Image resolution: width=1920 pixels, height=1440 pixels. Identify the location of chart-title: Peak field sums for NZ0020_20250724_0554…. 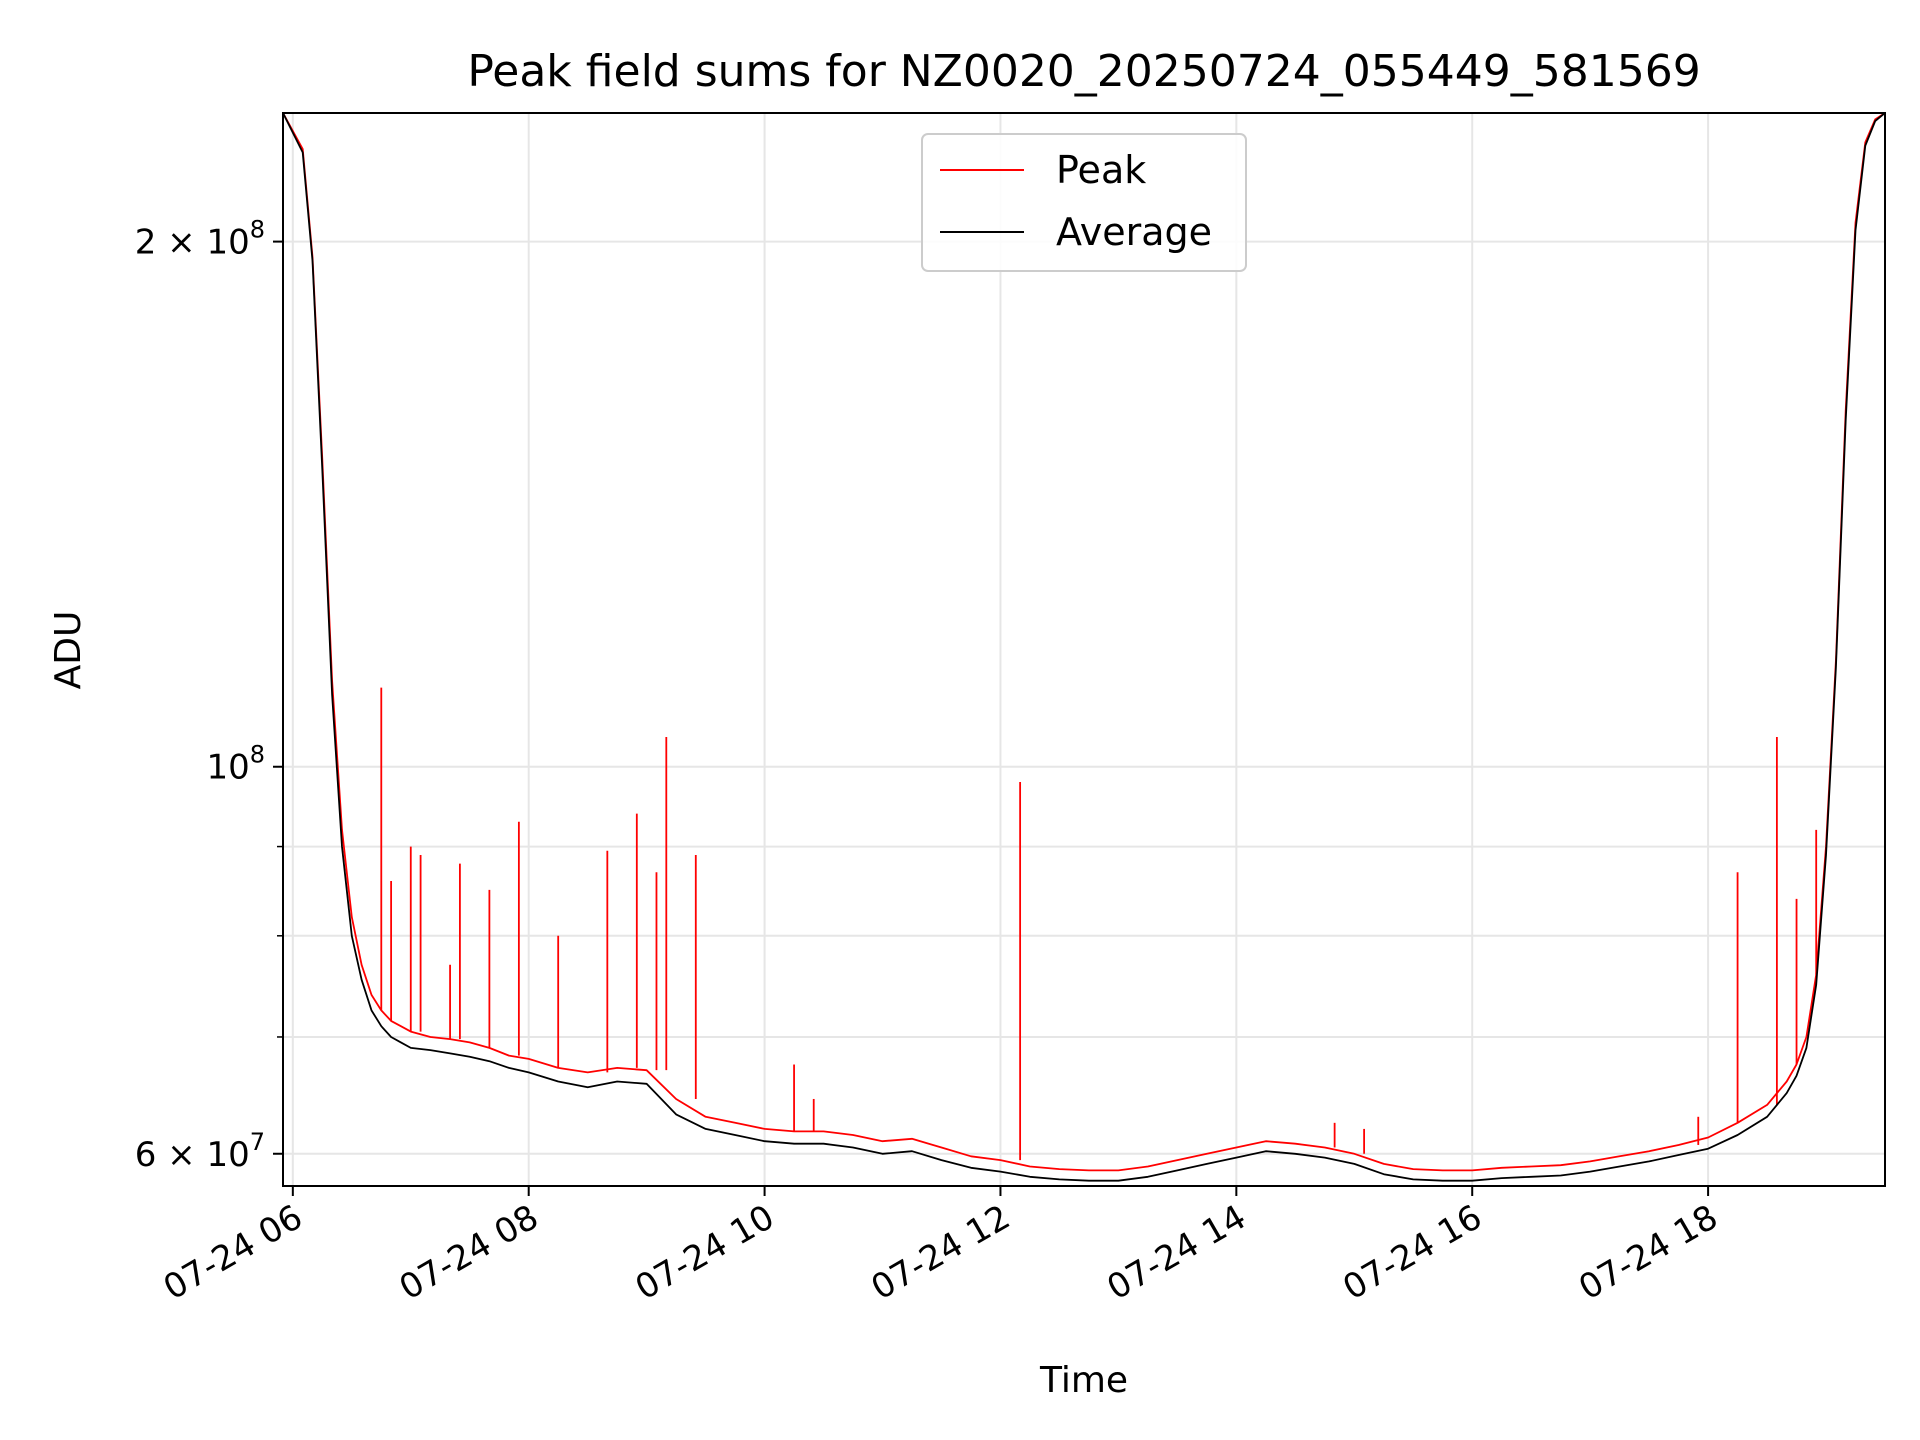
(1083, 71).